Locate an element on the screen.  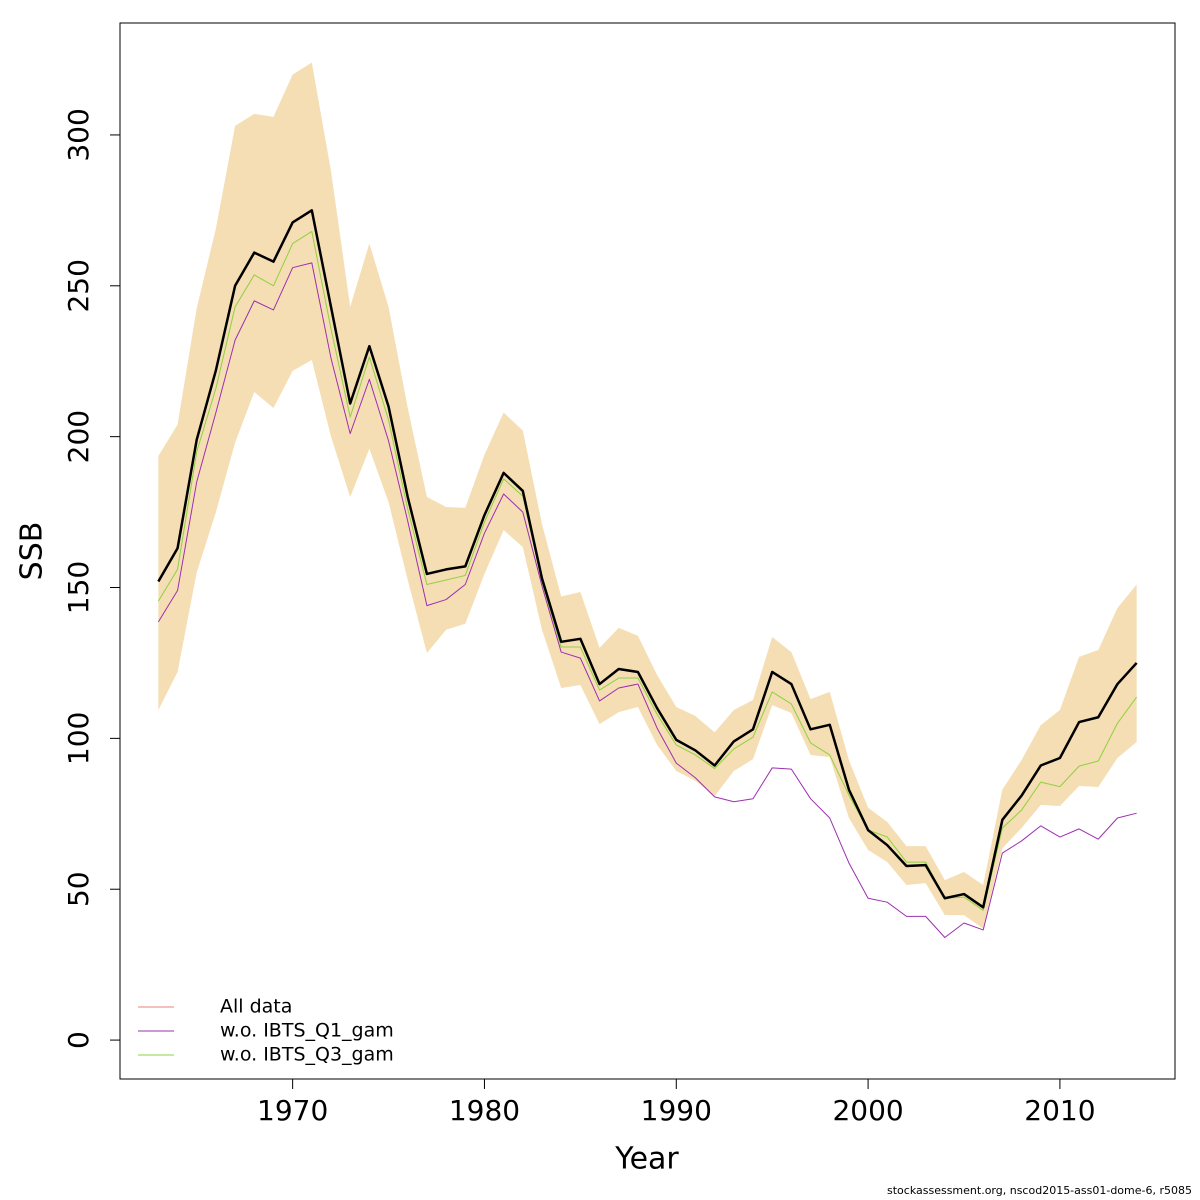
y-tick-label: 100 is located at coordinates (78, 738).